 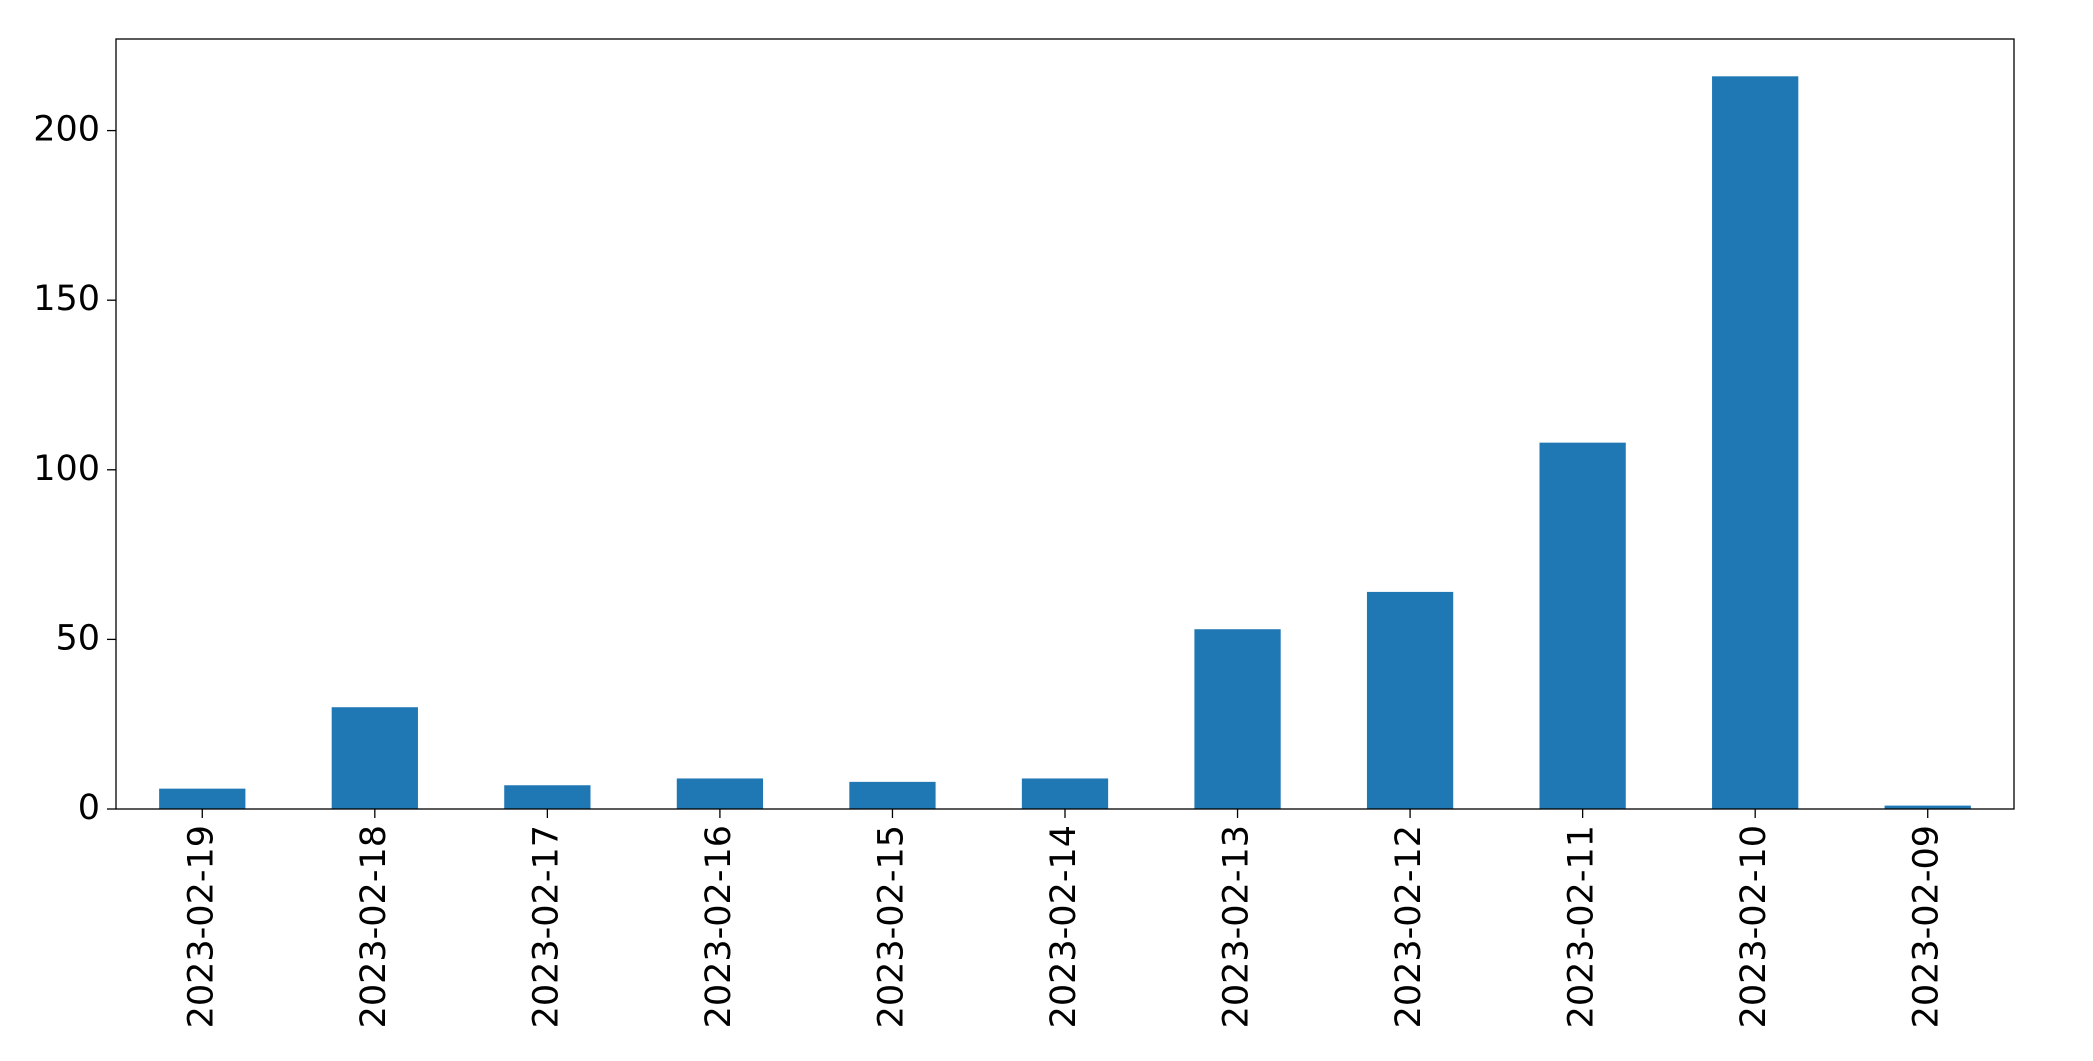 I want to click on x-tick-label: 2023-02-14, so click(x=1064, y=926).